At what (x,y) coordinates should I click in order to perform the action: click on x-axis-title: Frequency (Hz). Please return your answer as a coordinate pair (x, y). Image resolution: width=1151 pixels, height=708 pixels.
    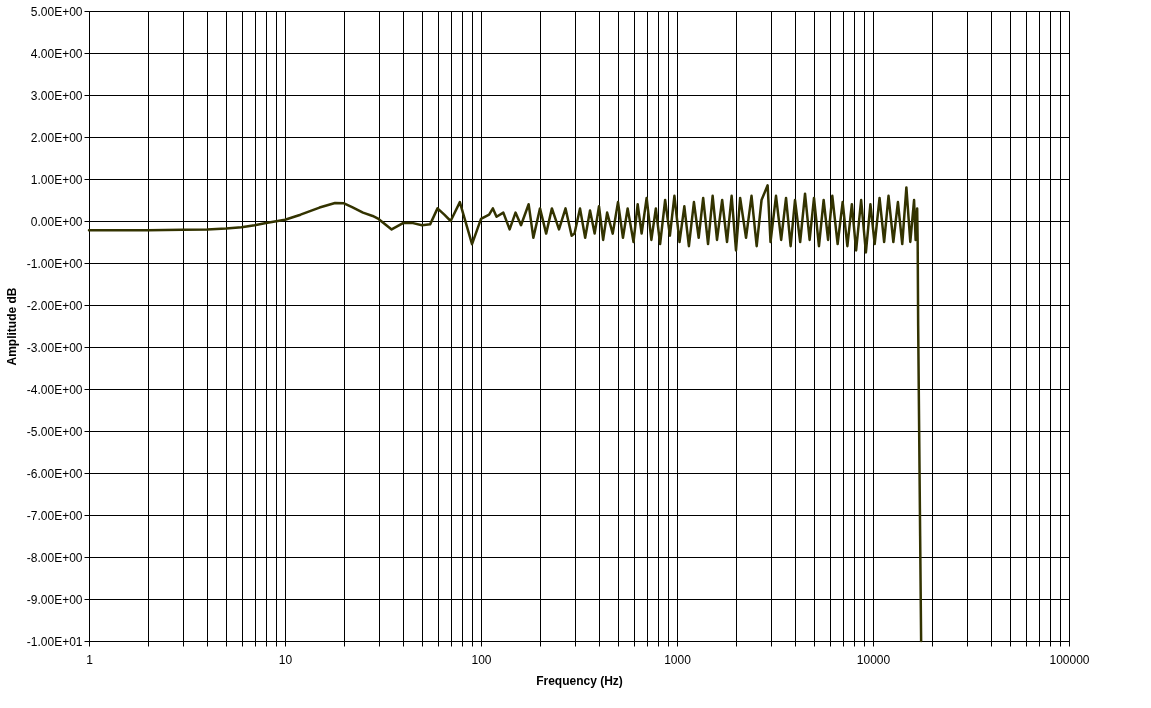
    Looking at the image, I should click on (579, 680).